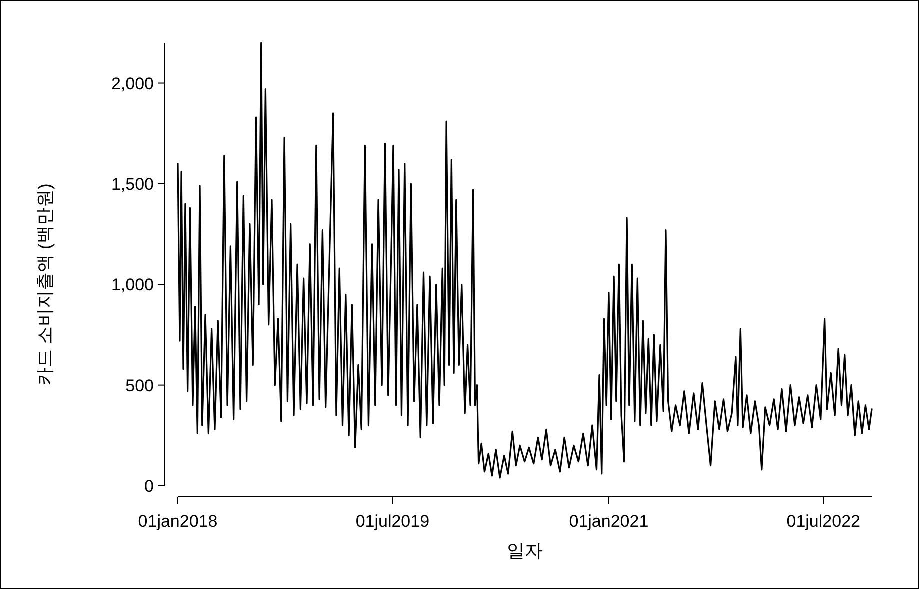 This screenshot has height=589, width=919. Describe the element at coordinates (149, 486) in the screenshot. I see `y-tick-label: 0` at that location.